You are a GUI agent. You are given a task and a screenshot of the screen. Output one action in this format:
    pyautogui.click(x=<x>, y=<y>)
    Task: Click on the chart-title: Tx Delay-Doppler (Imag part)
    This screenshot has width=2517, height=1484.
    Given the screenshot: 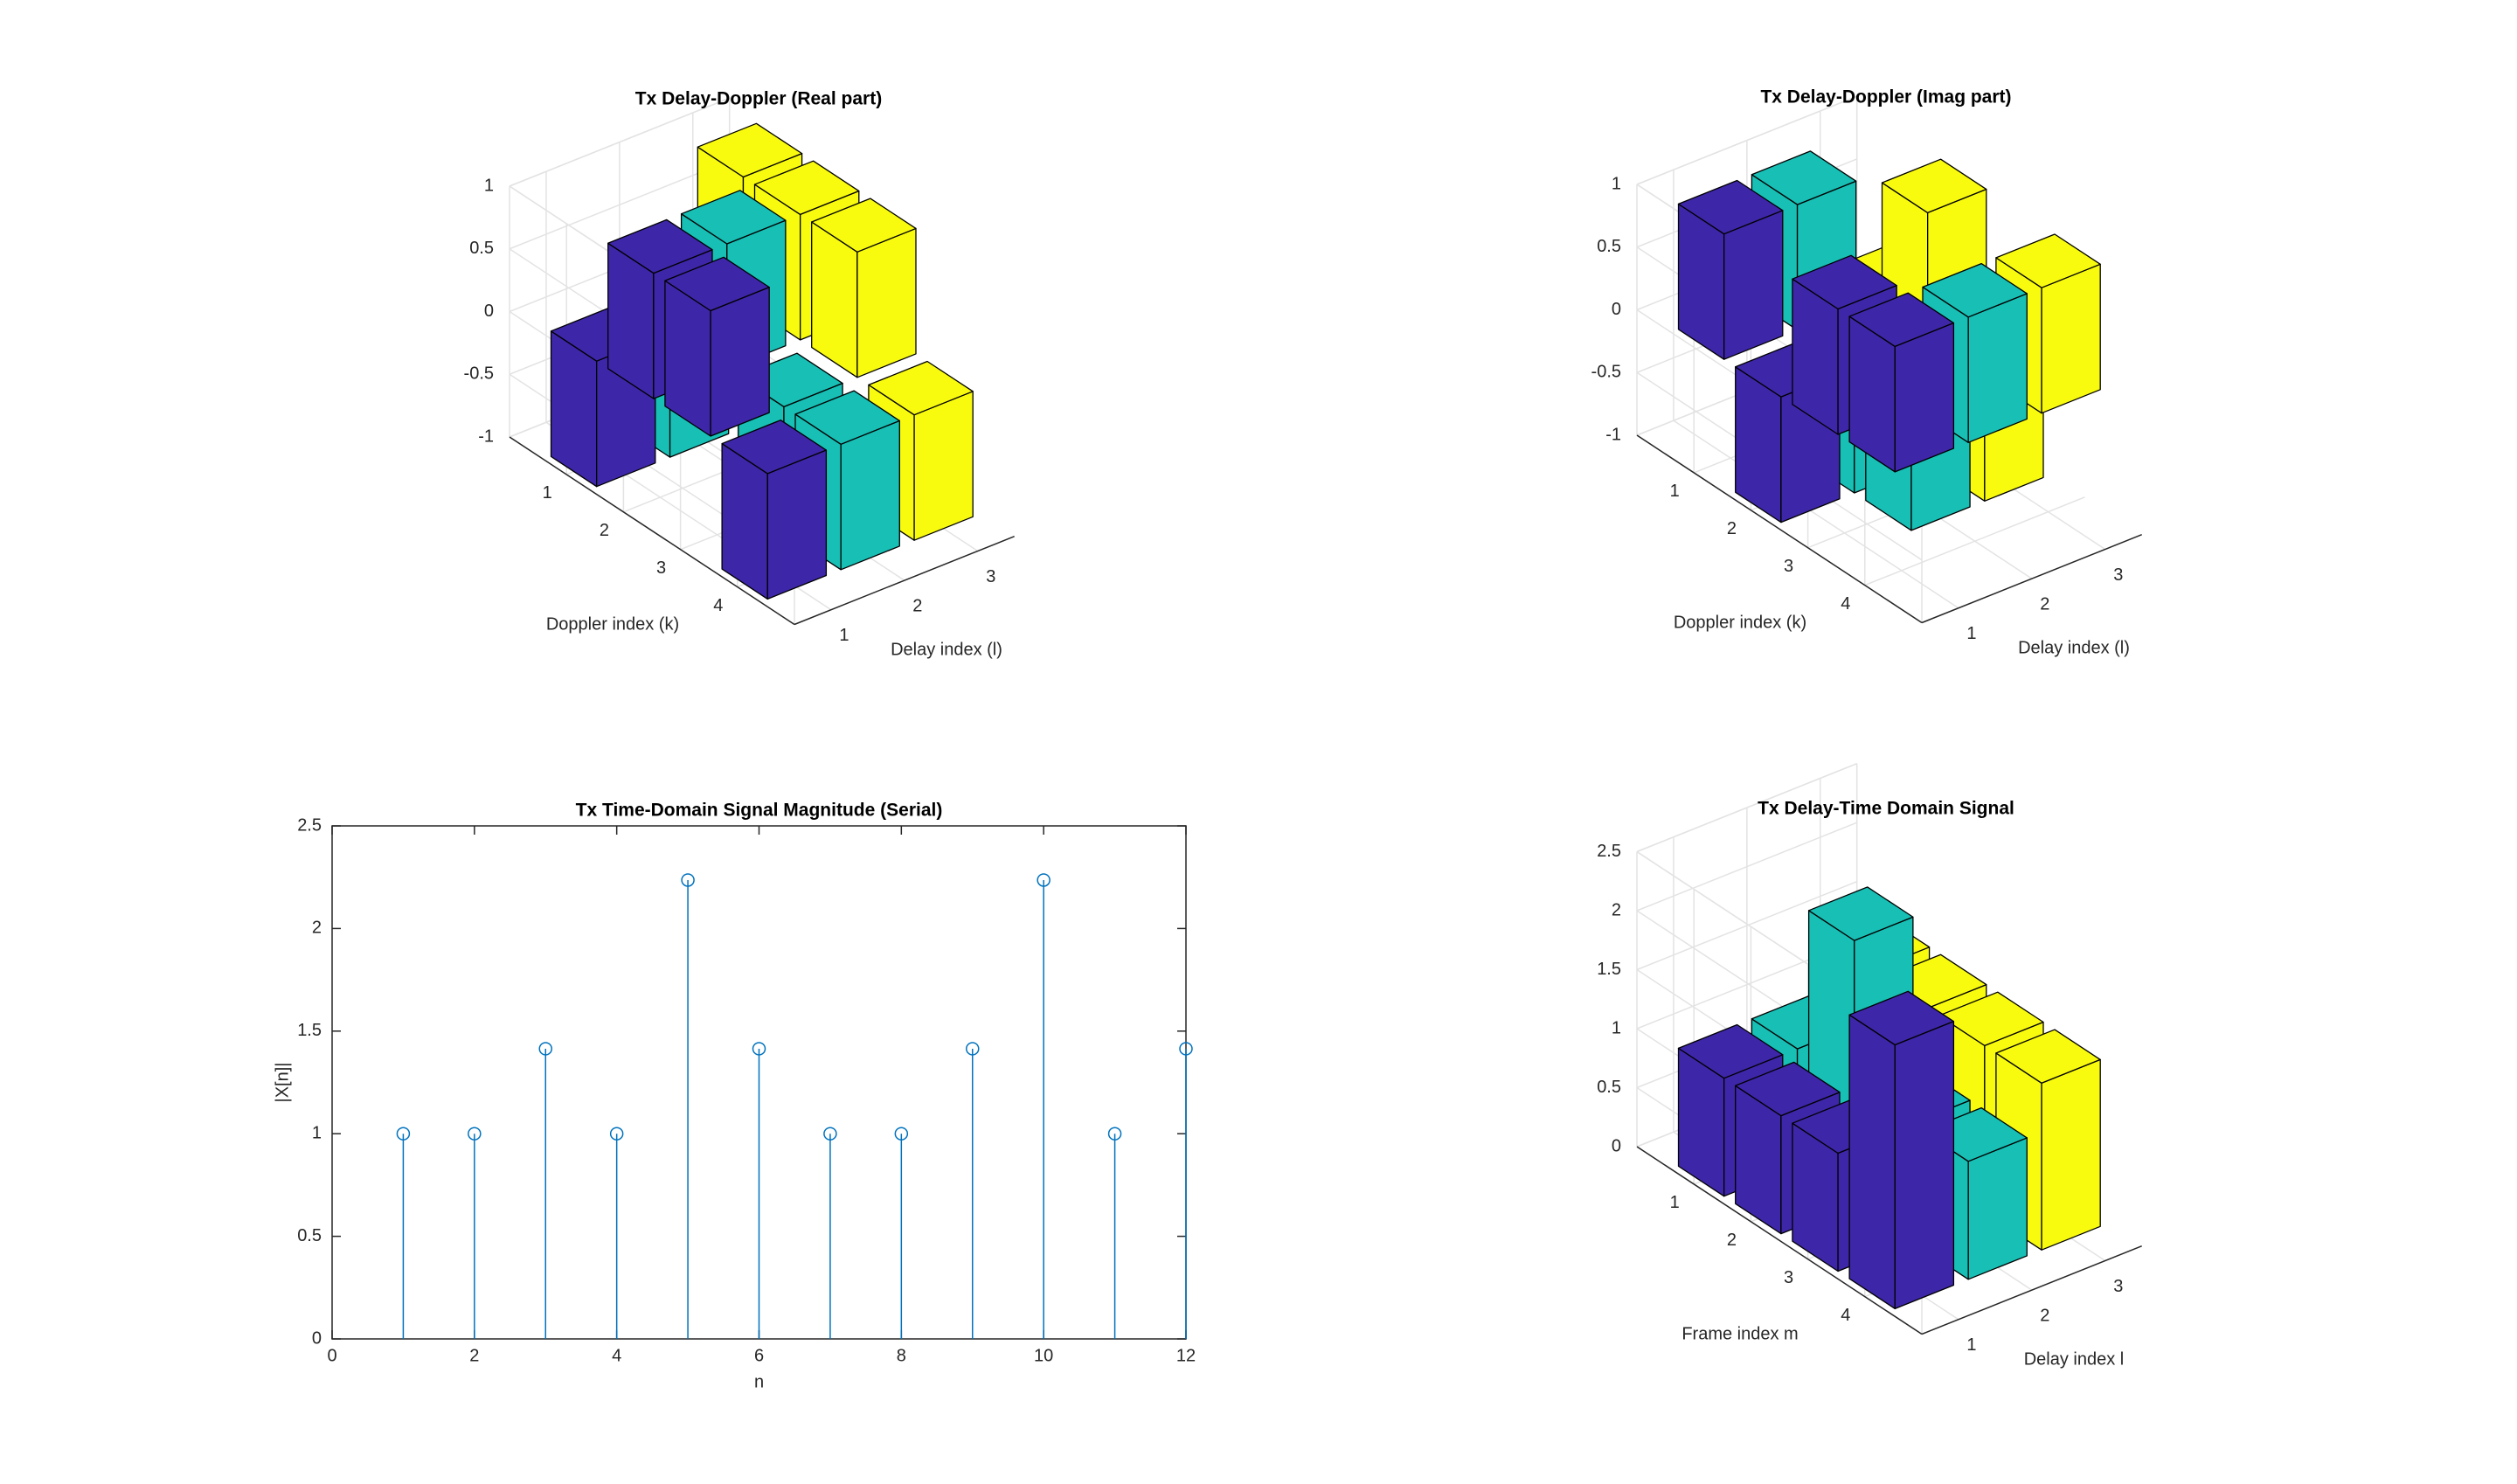 What is the action you would take?
    pyautogui.click(x=1885, y=97)
    